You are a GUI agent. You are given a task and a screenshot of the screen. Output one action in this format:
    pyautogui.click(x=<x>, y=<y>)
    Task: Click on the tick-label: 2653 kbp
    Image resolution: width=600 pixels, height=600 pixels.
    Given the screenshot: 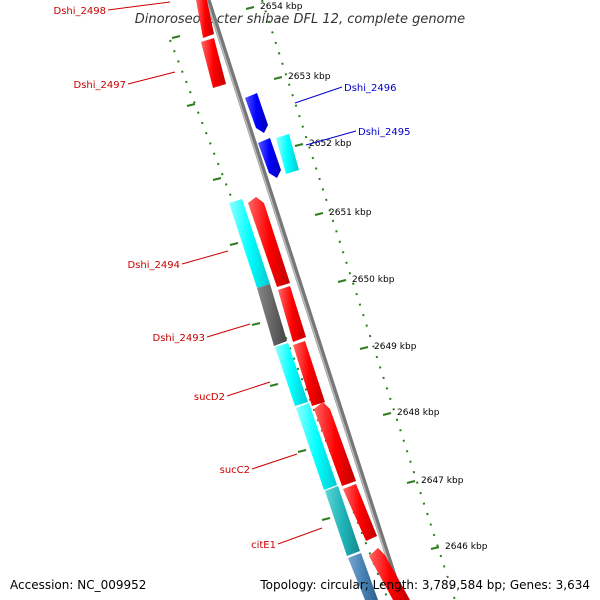 What is the action you would take?
    pyautogui.click(x=309, y=77)
    